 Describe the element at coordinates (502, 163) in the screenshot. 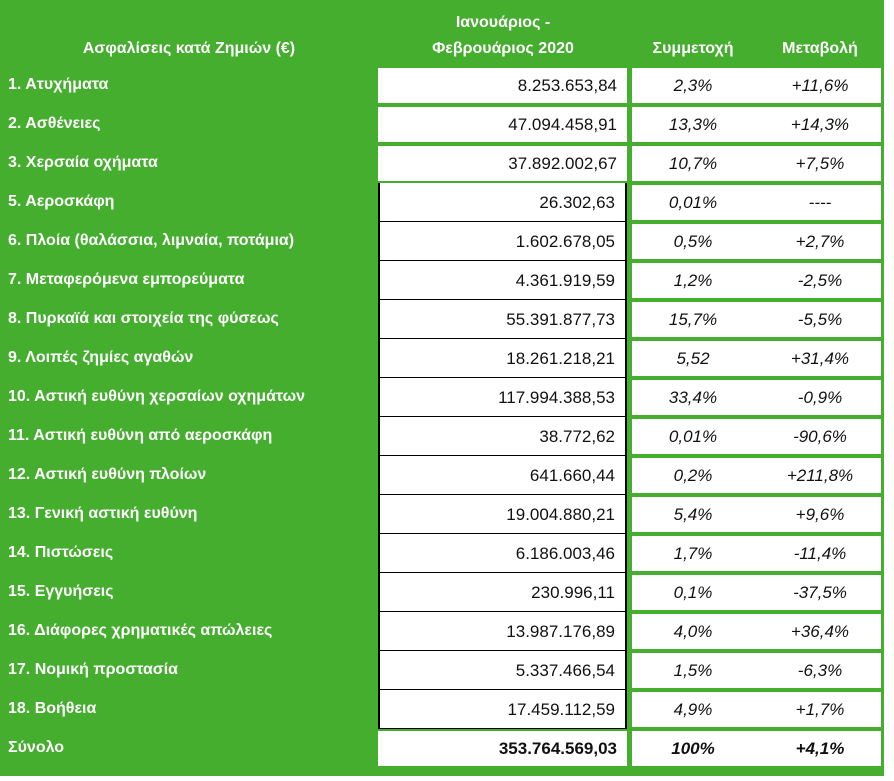

I see `row-value: 37.892.002,67` at that location.